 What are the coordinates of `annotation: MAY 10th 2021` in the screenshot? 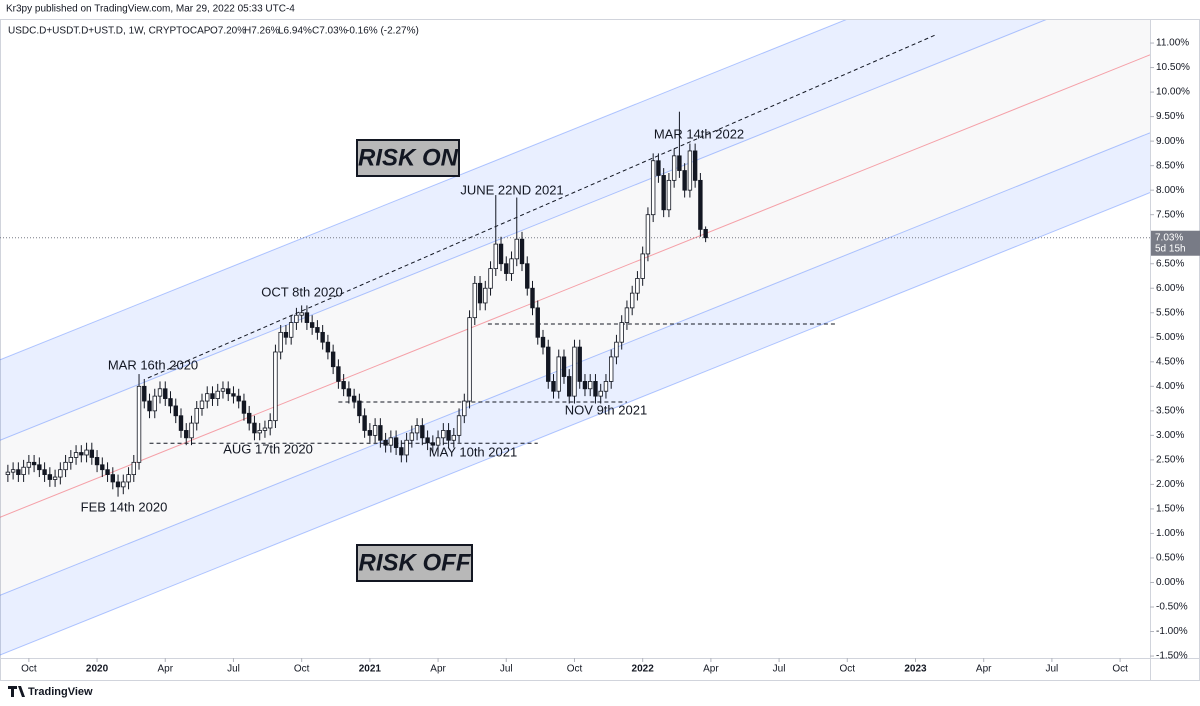 It's located at (473, 451).